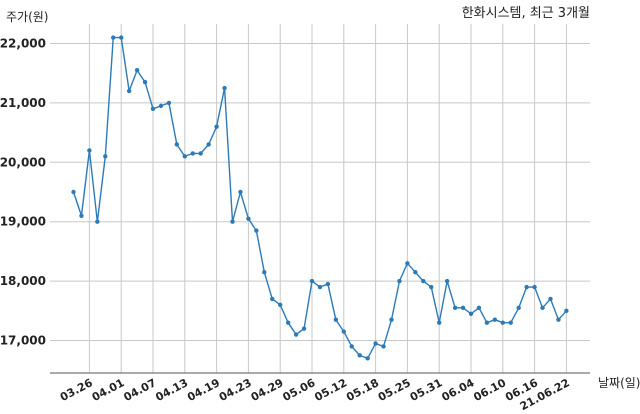  I want to click on x-tick-label: 04.07, so click(140, 390).